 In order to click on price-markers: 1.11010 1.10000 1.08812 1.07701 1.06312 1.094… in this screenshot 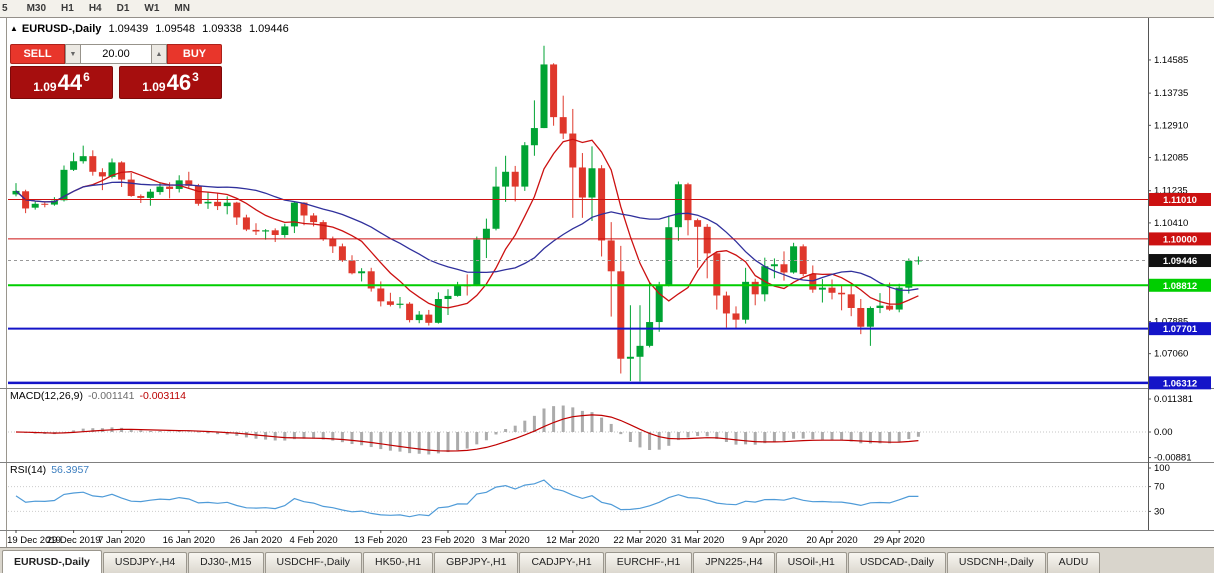, I will do `click(1180, 291)`.